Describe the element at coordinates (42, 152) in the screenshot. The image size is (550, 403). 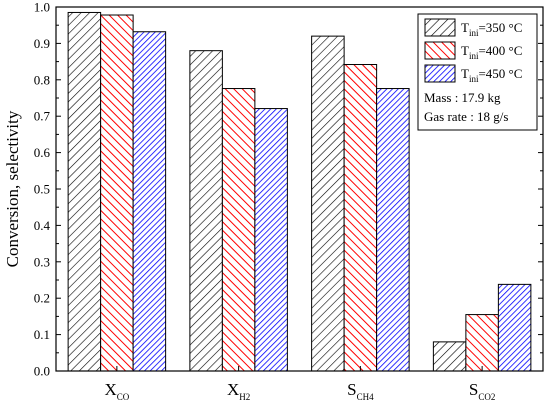
I see `y-tick-label: 0.6` at that location.